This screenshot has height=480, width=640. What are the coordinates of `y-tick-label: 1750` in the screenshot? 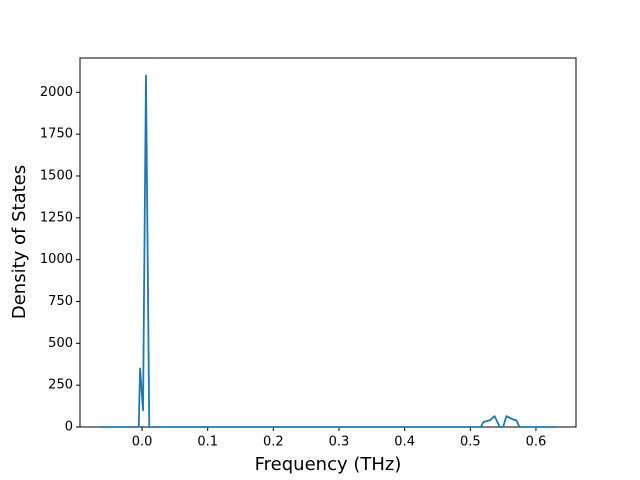 It's located at (56, 134).